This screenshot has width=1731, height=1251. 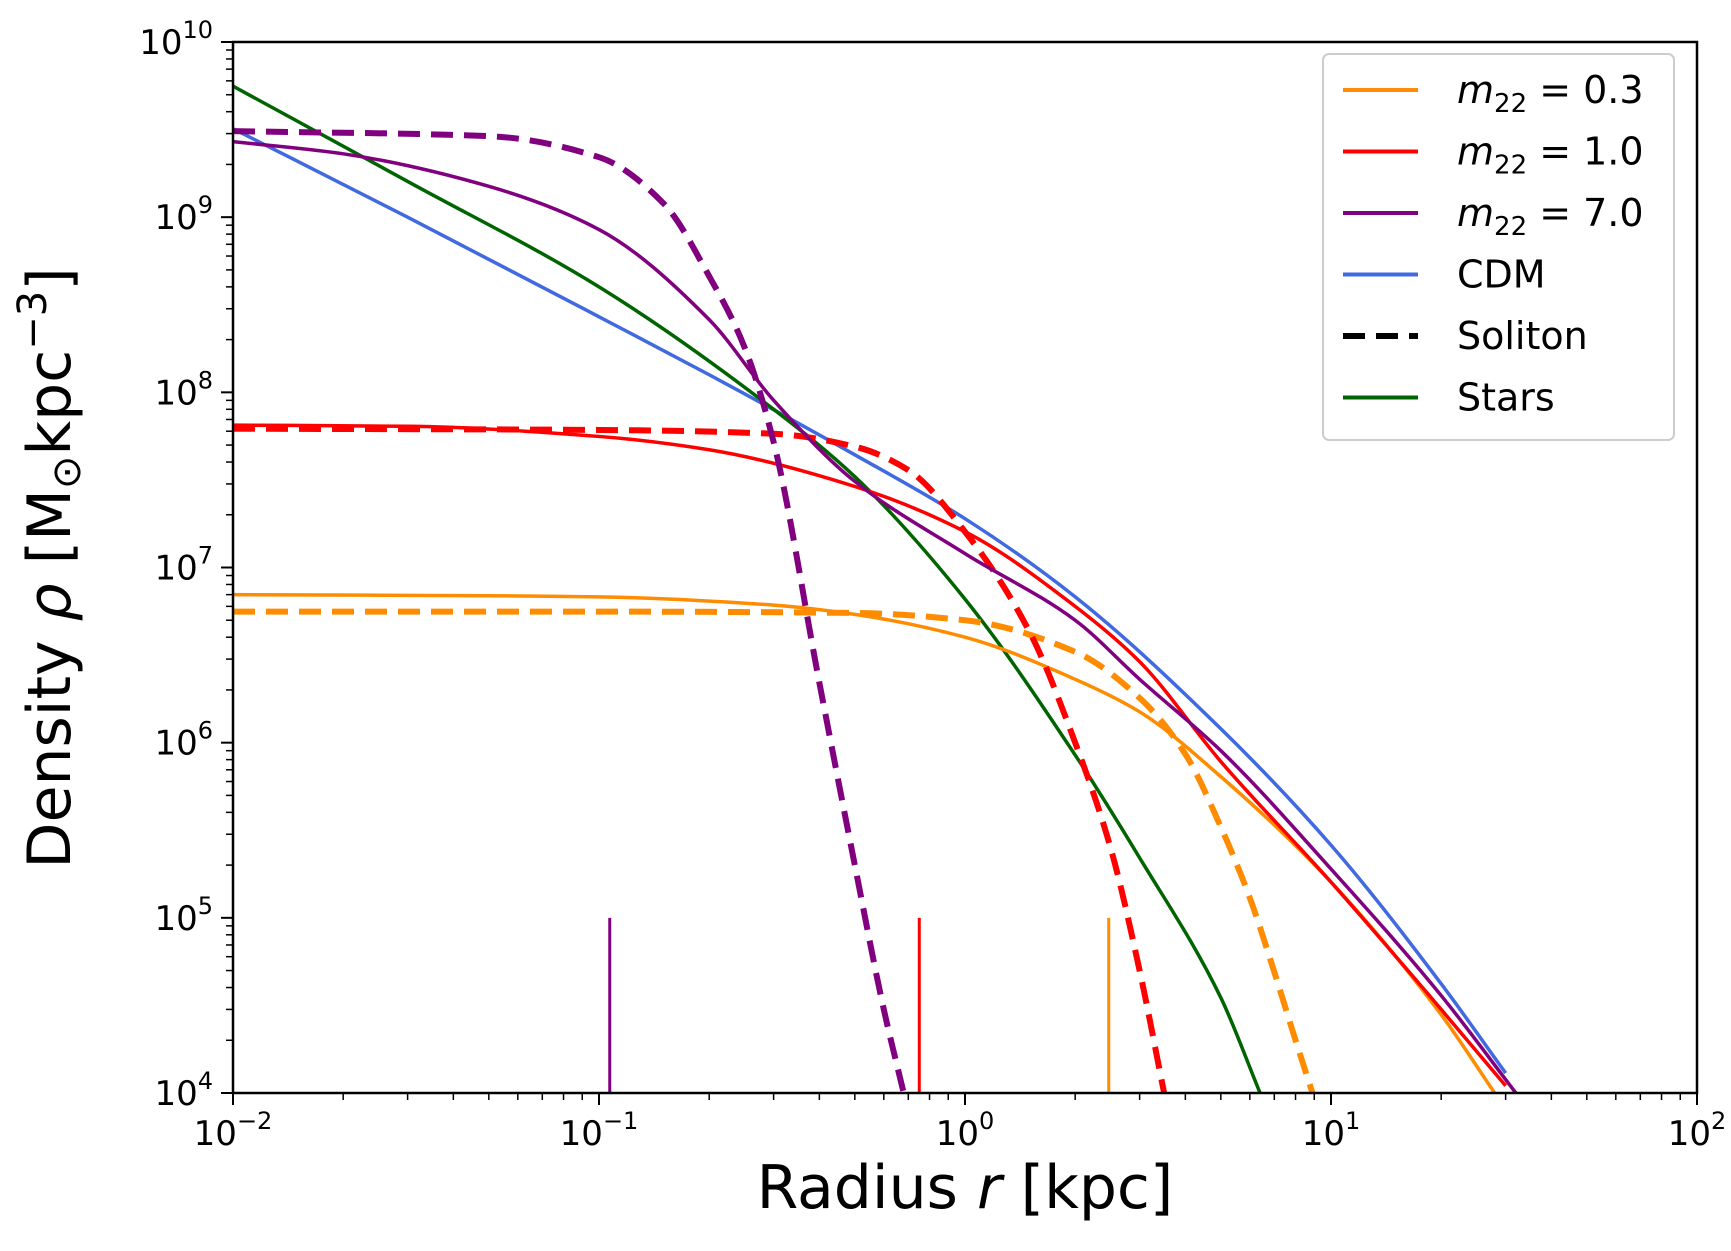 I want to click on x-tick-label: 10², so click(x=1697, y=1130).